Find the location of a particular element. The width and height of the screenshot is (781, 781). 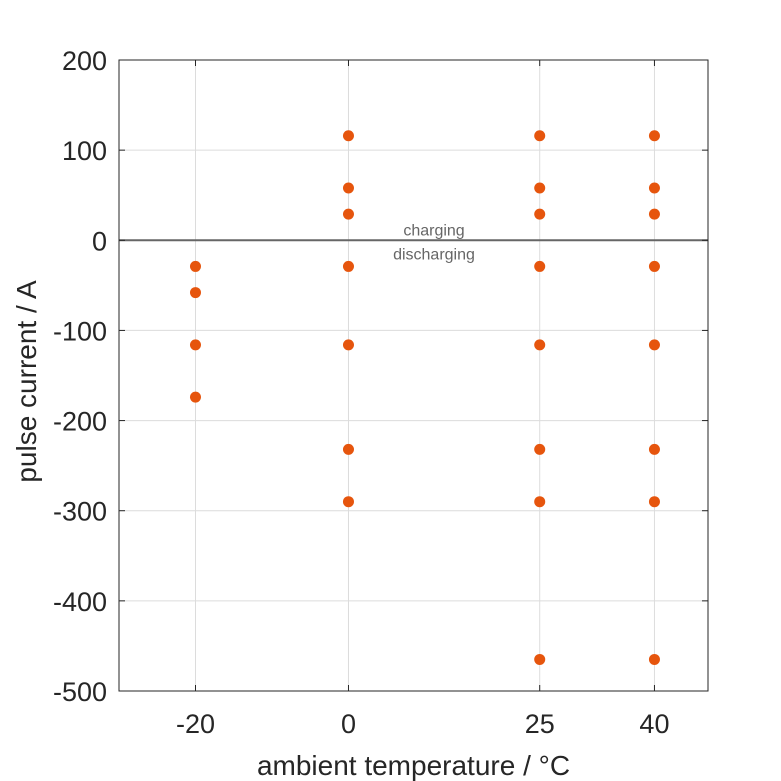

y-tick-label: 0 is located at coordinates (99, 241).